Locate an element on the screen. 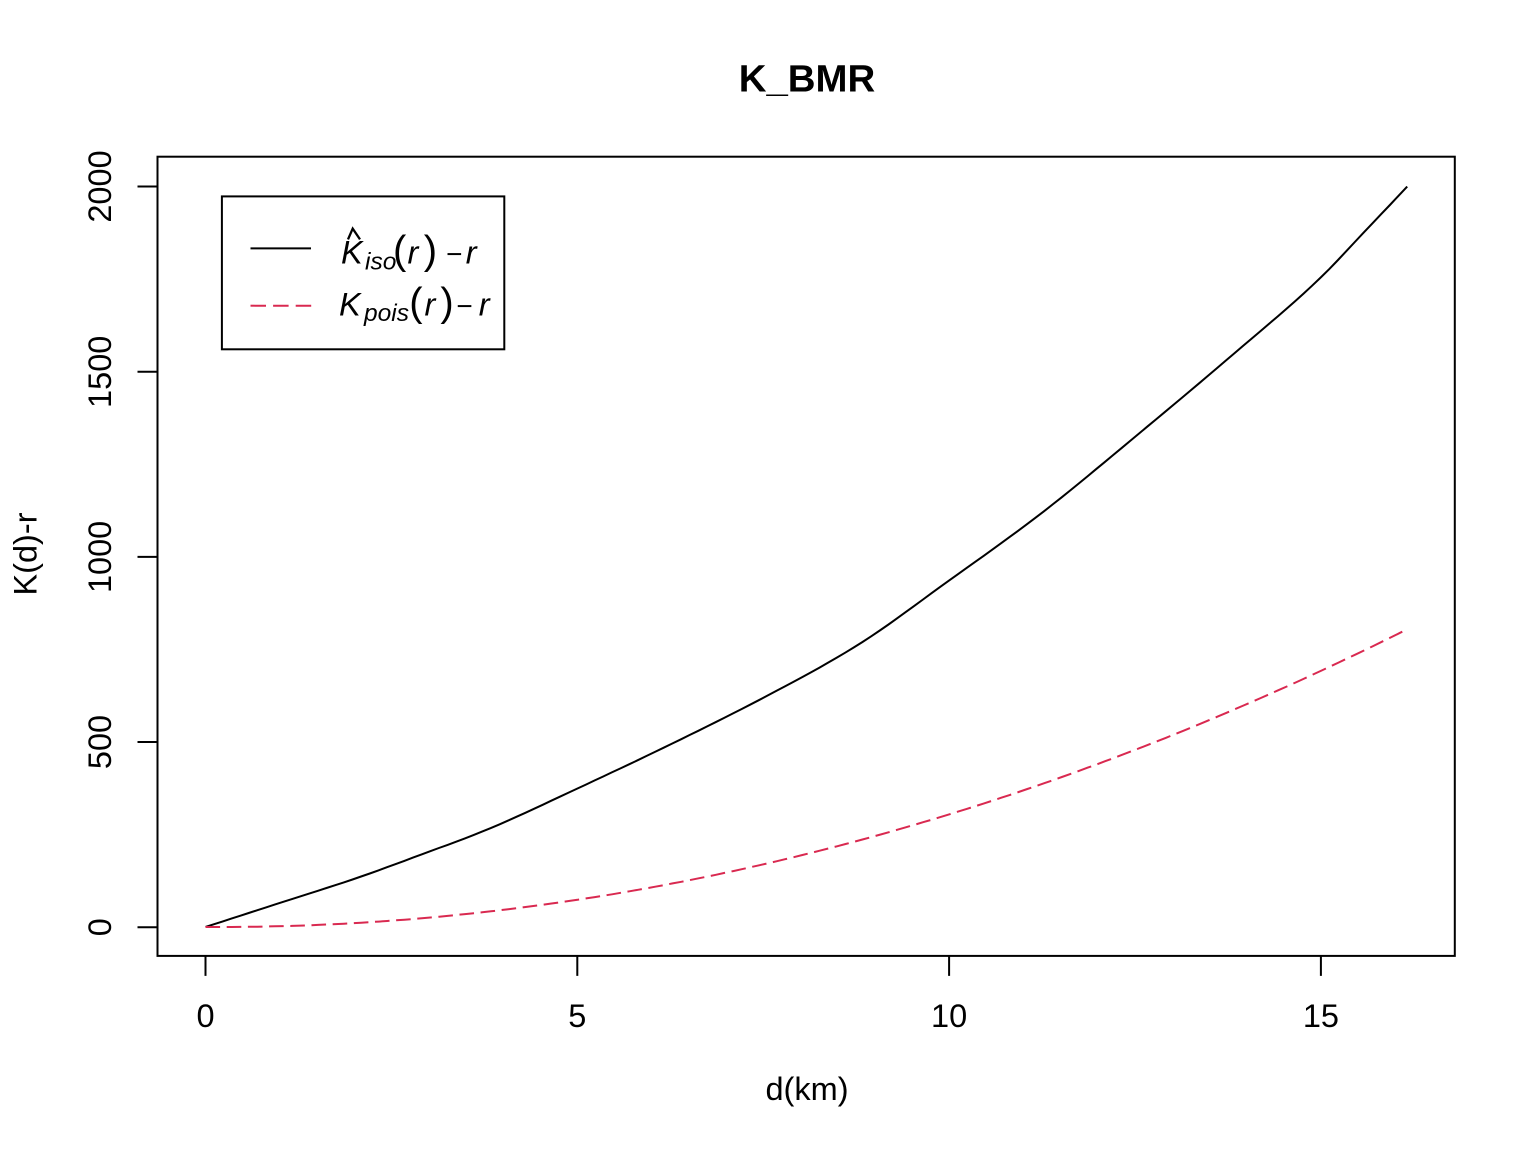  svg-text: 1500 is located at coordinates (100, 372).